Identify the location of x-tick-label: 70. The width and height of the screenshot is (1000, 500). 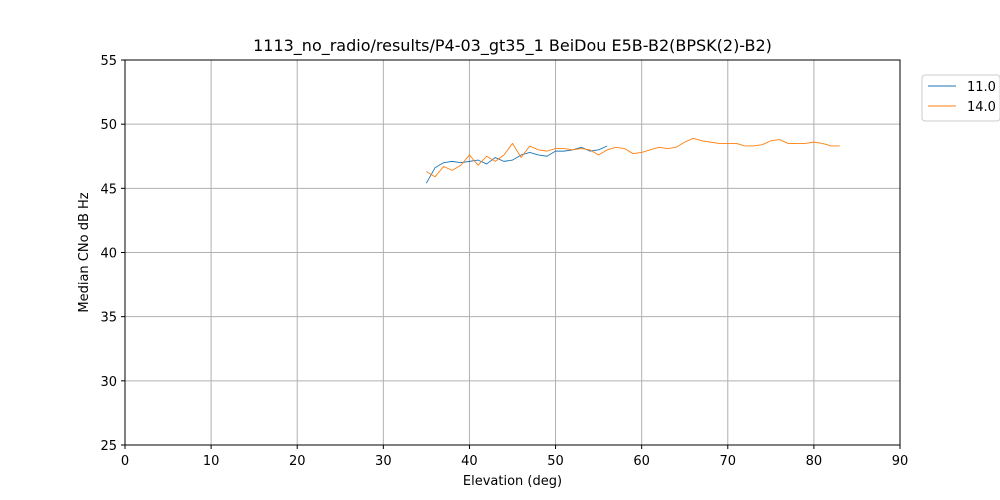
(728, 461).